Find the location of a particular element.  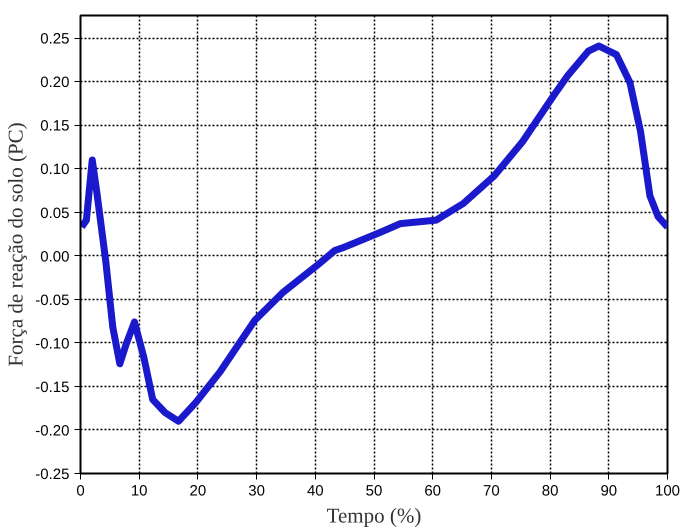

x-tick-label: 10 is located at coordinates (139, 491).